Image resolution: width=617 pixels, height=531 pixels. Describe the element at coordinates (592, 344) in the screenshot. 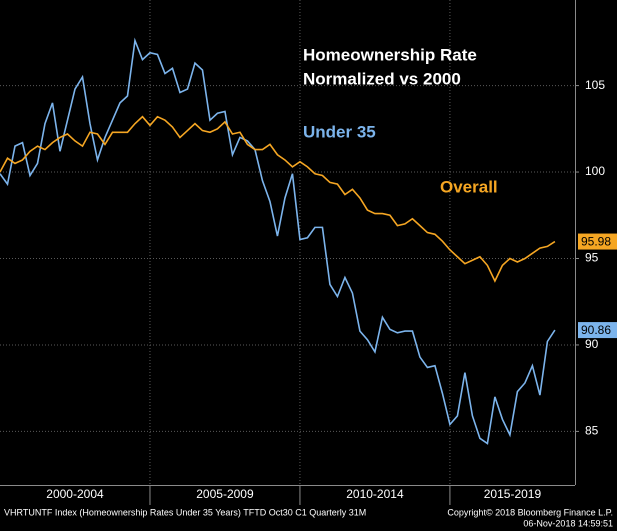

I see `y-tick-label: 90` at that location.